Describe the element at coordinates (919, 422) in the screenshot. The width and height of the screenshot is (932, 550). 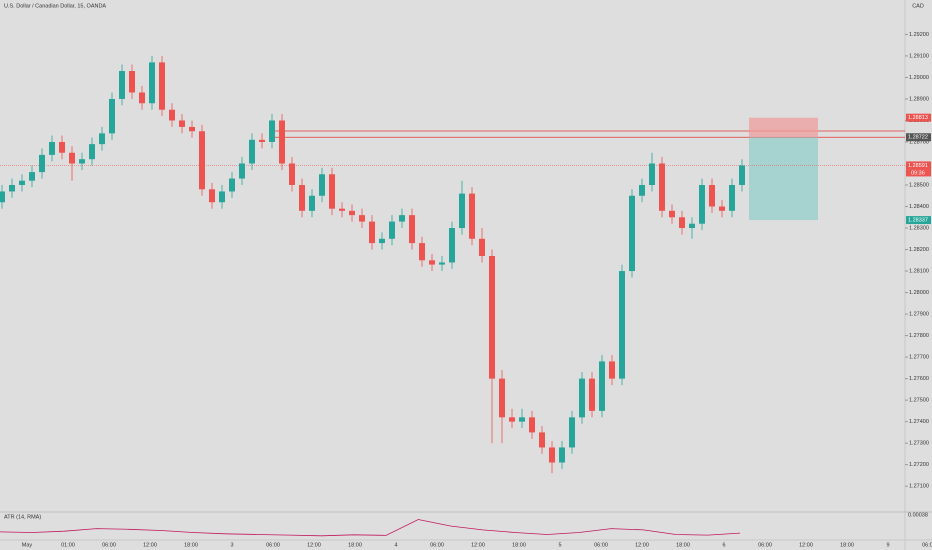
I see `y-tick-label: 1.27400` at that location.